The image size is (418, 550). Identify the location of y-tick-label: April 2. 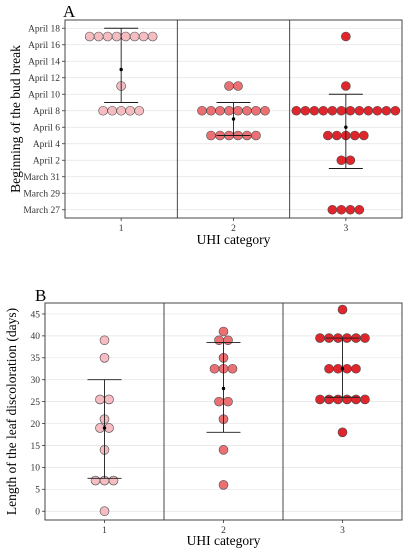
(46, 162).